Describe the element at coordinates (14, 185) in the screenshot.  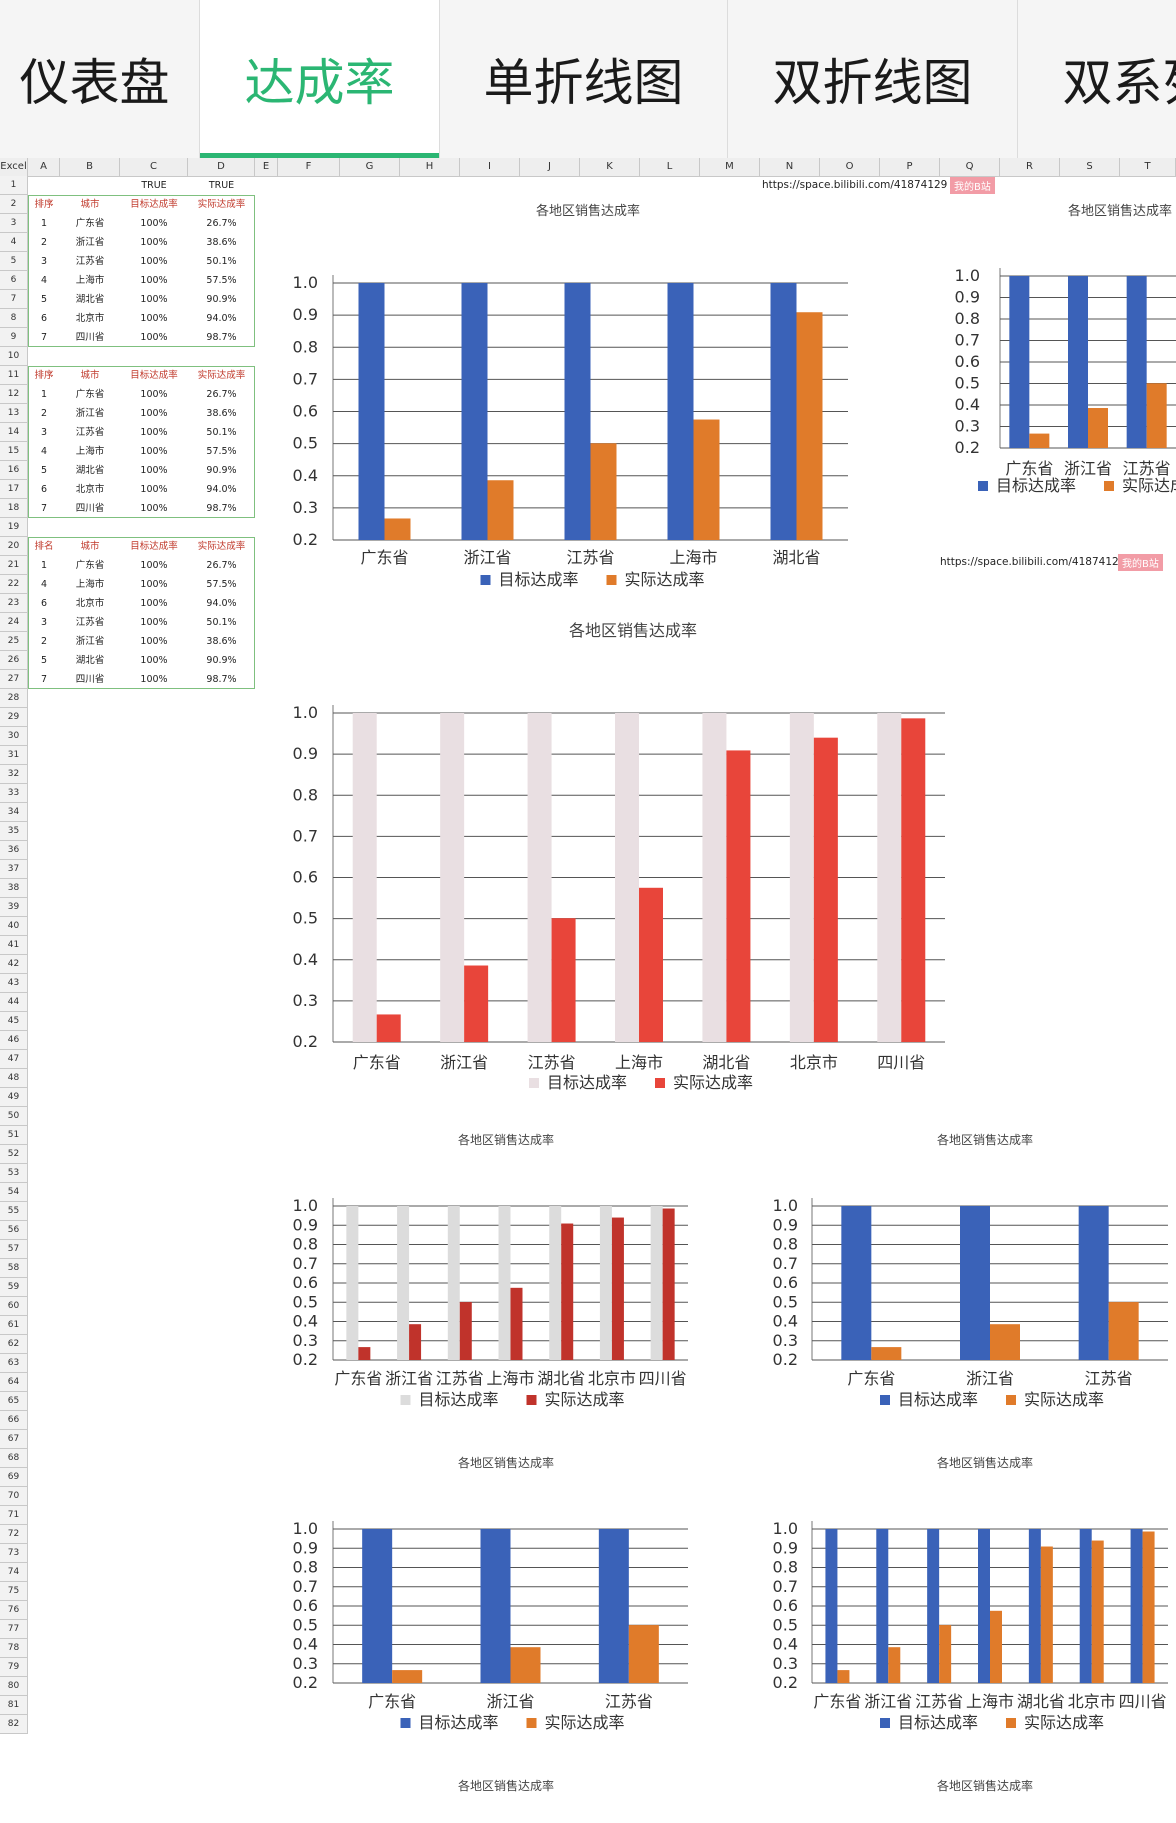
I see `row-header: 1` at that location.